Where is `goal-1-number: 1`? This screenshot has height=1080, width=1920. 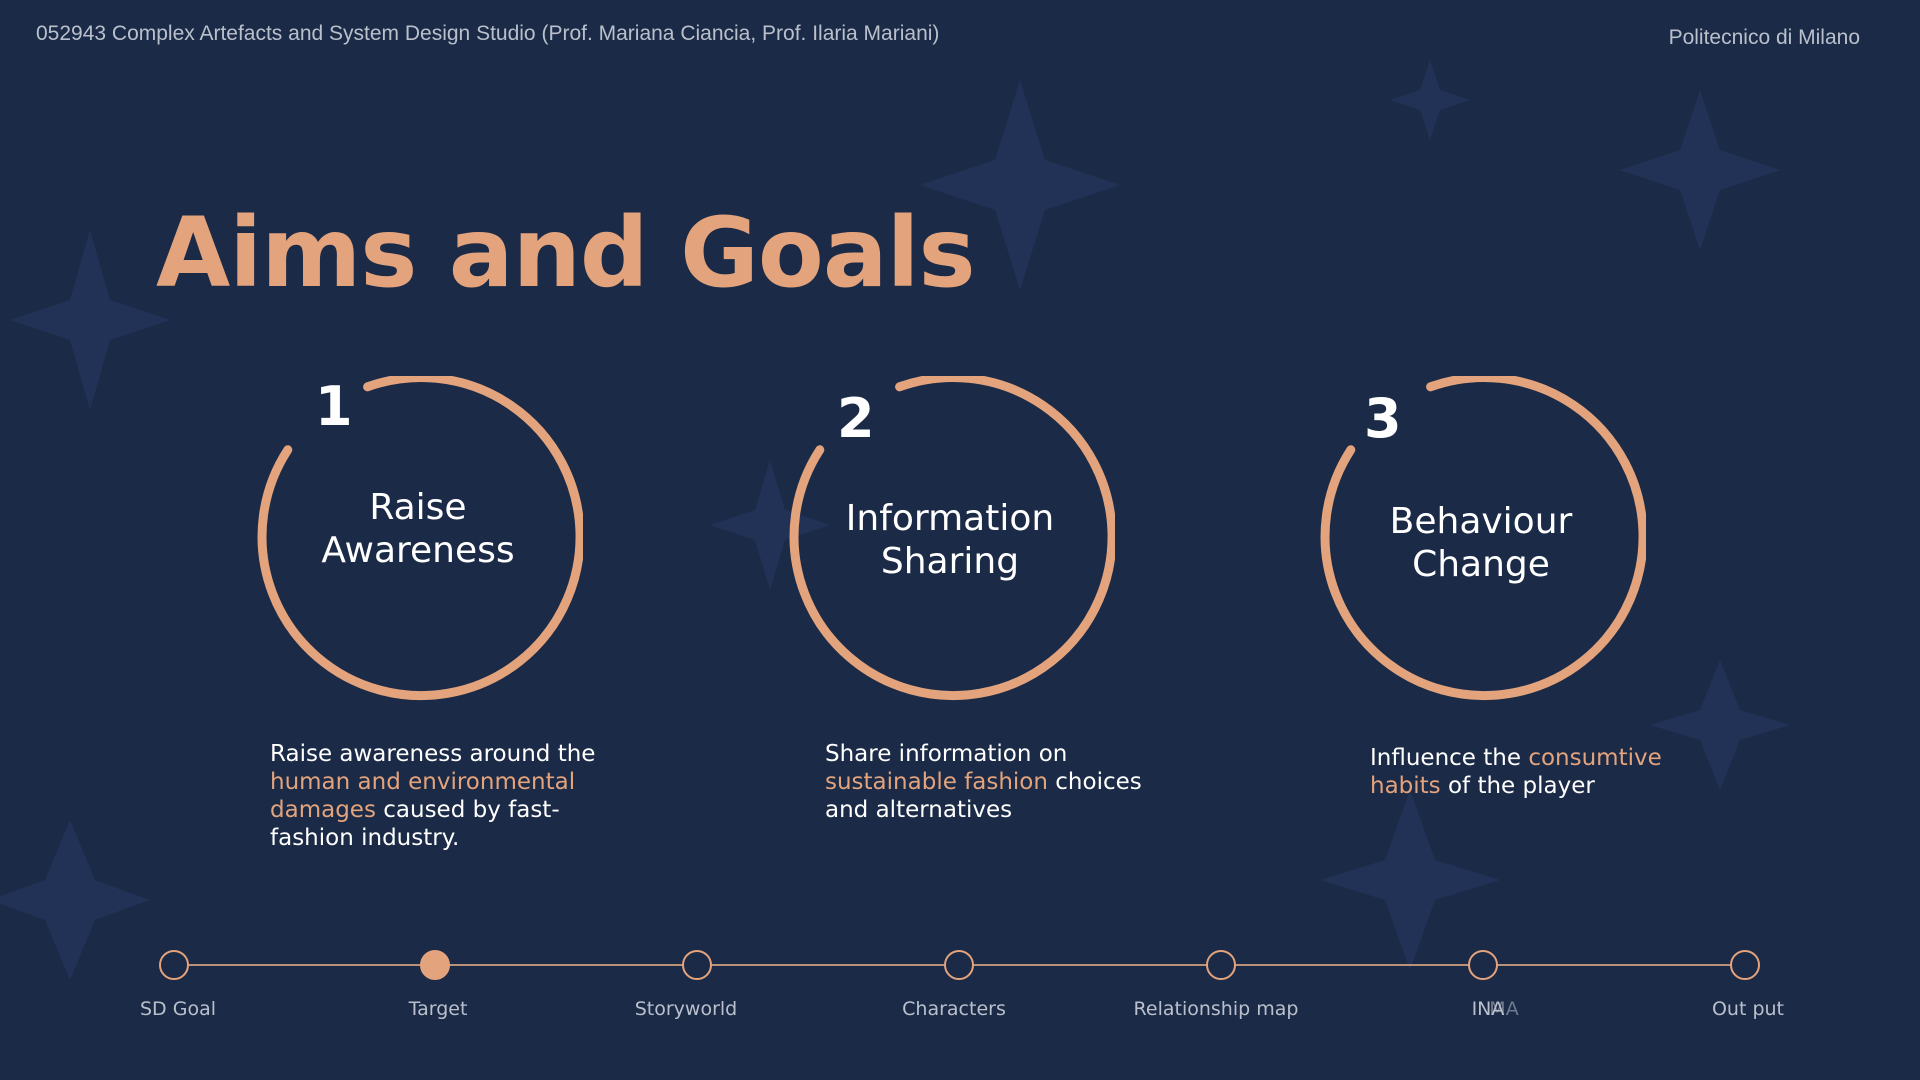
goal-1-number: 1 is located at coordinates (334, 406).